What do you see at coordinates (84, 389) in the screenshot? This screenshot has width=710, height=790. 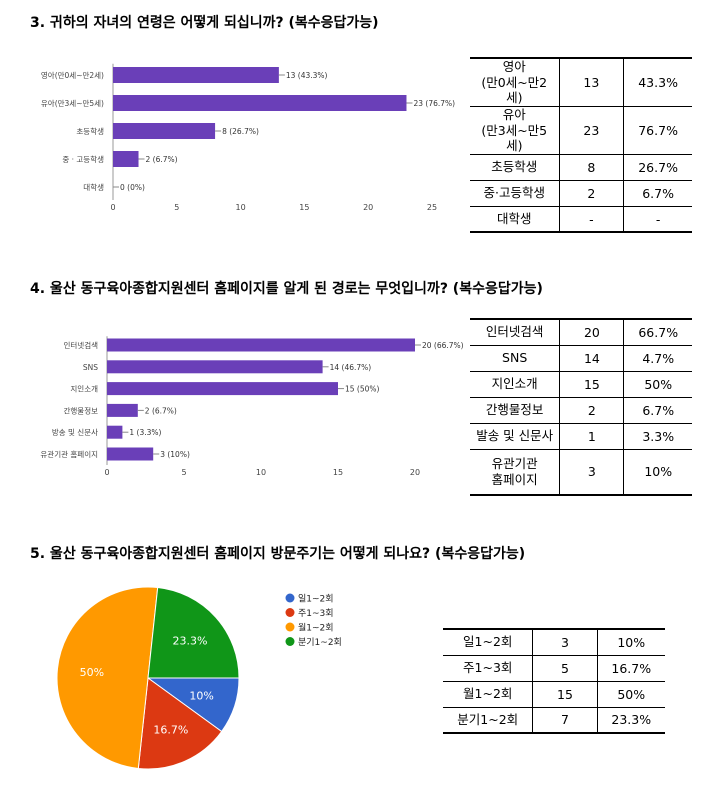 I see `category-label: 지인소개` at bounding box center [84, 389].